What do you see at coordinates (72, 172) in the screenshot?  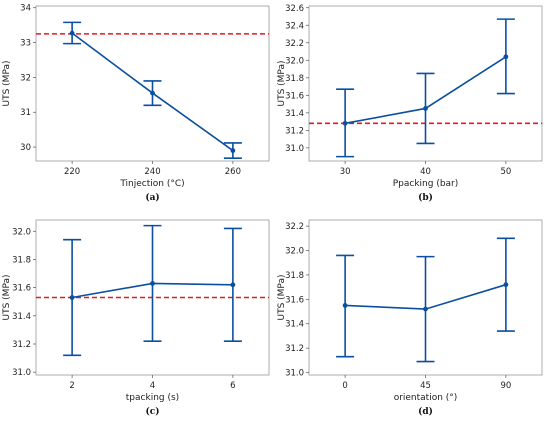 I see `x-tick-label: 220` at bounding box center [72, 172].